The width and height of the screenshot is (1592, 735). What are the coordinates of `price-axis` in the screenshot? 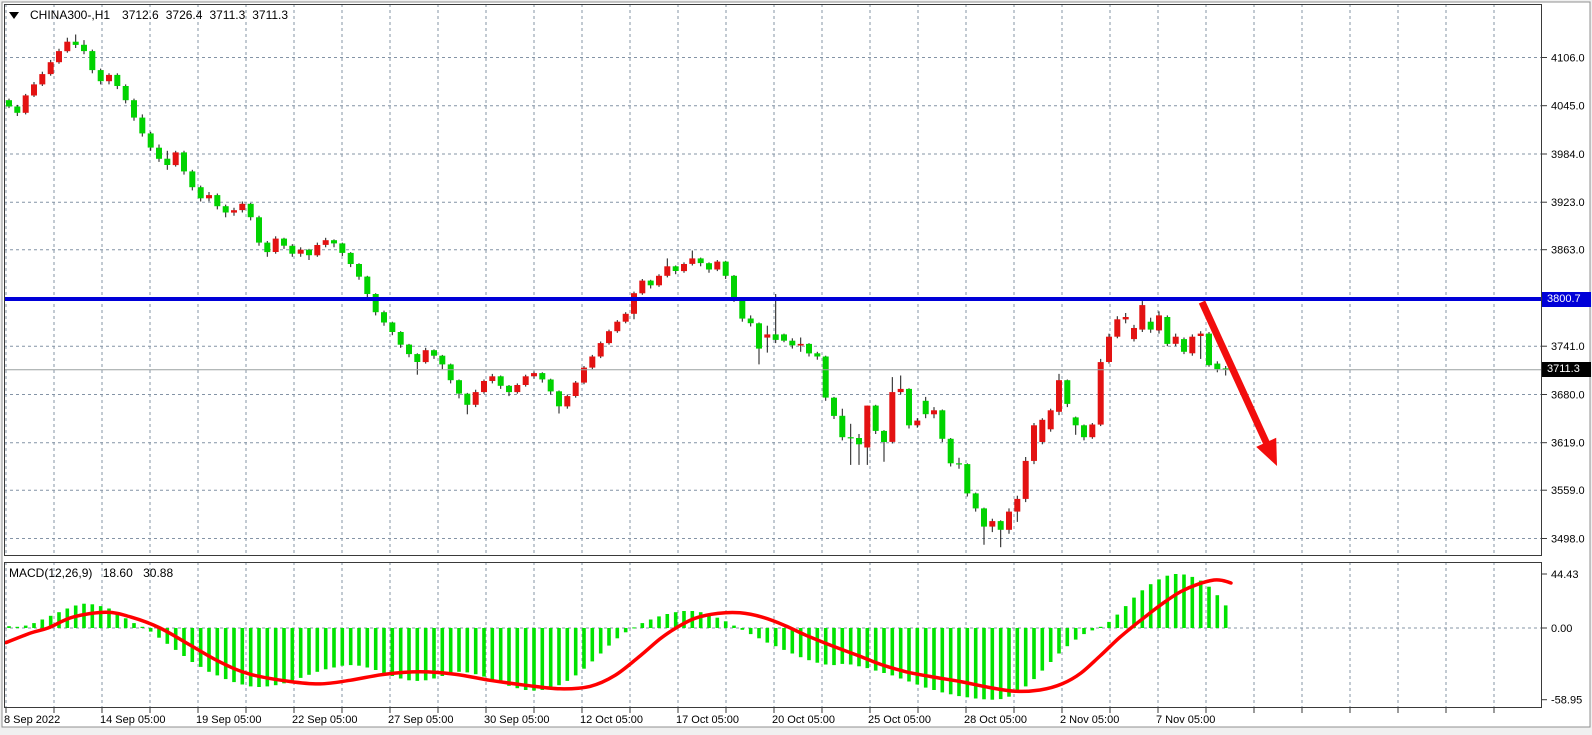 It's located at (1567, 356).